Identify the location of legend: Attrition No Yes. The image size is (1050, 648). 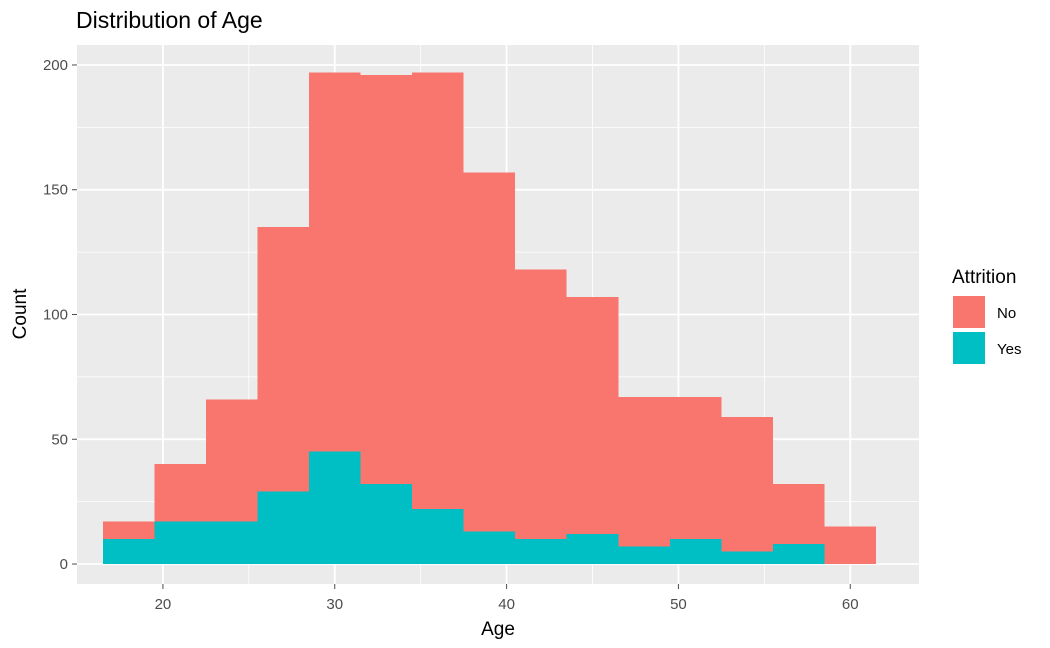
(986, 315).